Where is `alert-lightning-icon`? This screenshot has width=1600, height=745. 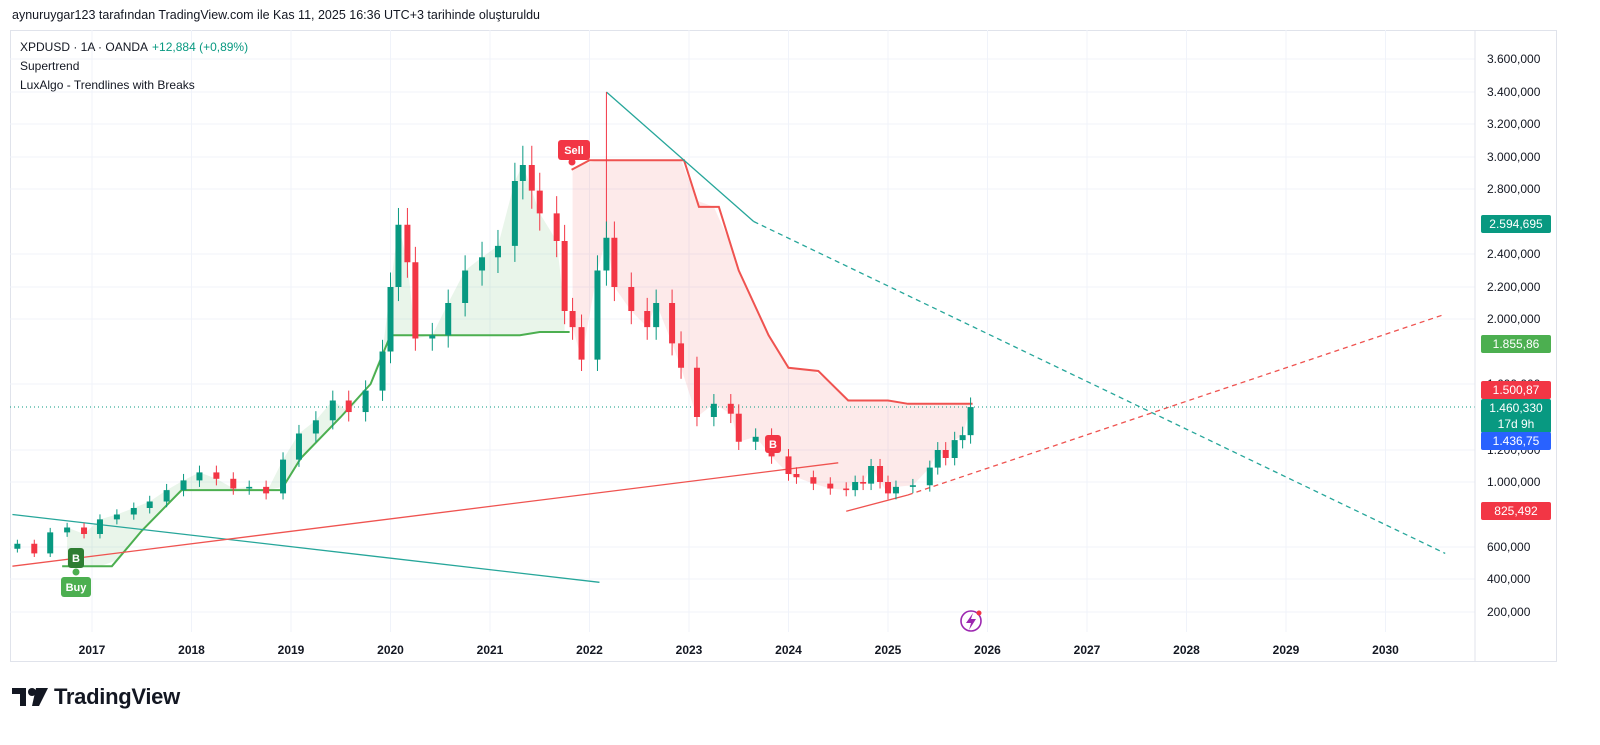 alert-lightning-icon is located at coordinates (971, 621).